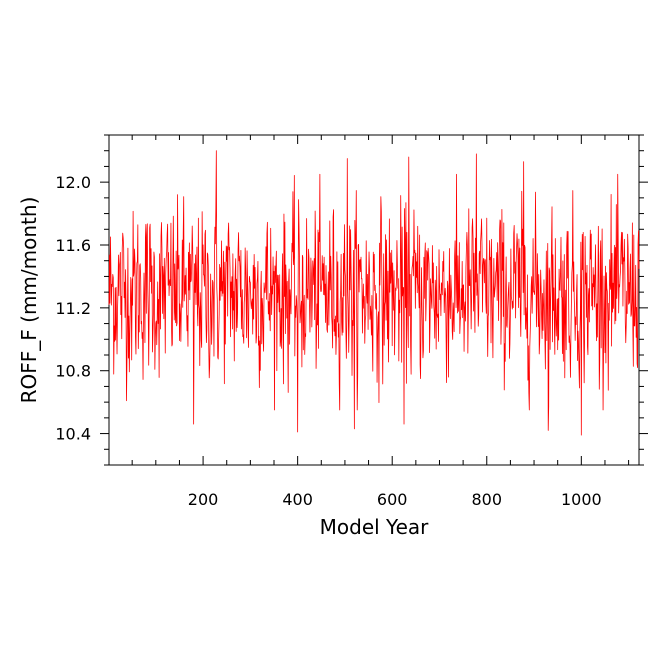  I want to click on y-tick-label: 10.4, so click(73, 434).